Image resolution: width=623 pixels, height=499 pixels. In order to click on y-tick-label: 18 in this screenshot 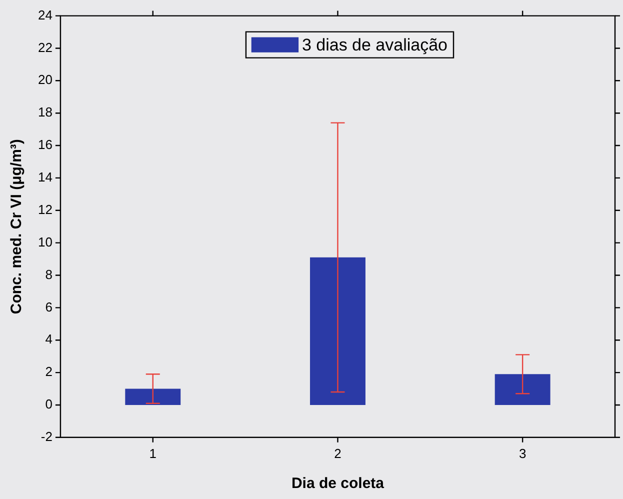, I will do `click(45, 112)`.